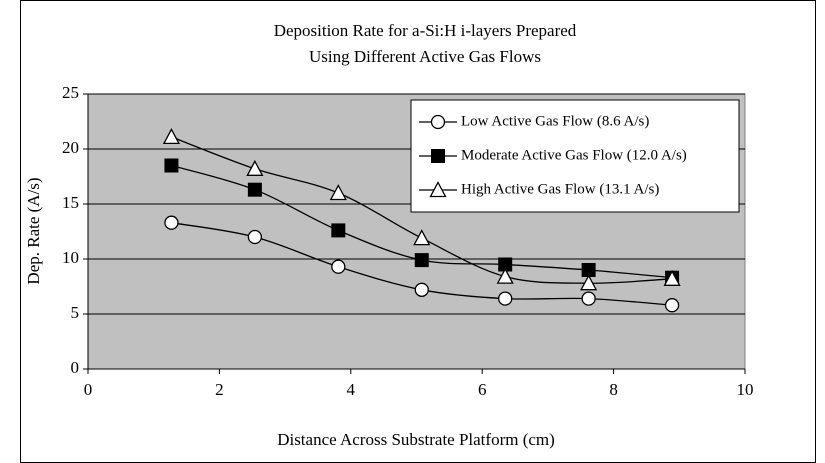 This screenshot has width=825, height=463. Describe the element at coordinates (219, 389) in the screenshot. I see `x-tick-label: 2` at that location.